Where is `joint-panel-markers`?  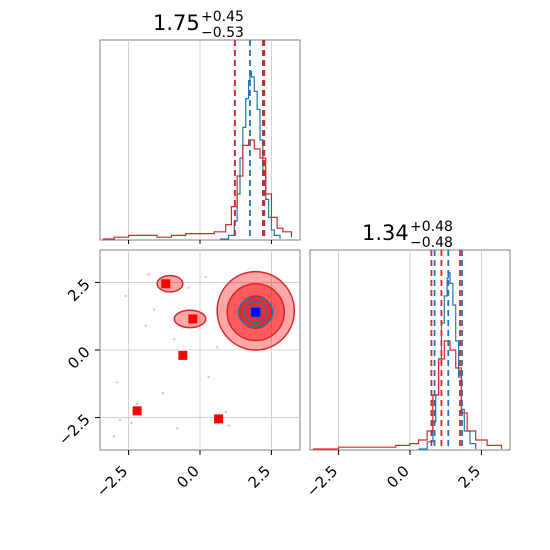 joint-panel-markers is located at coordinates (196, 351).